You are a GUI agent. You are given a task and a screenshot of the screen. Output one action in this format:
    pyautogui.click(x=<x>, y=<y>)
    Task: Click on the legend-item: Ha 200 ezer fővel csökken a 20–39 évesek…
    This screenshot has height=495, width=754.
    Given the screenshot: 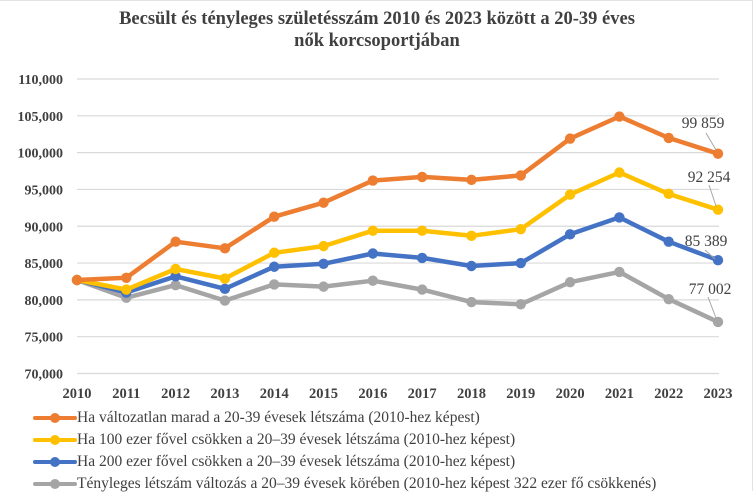 What is the action you would take?
    pyautogui.click(x=344, y=462)
    